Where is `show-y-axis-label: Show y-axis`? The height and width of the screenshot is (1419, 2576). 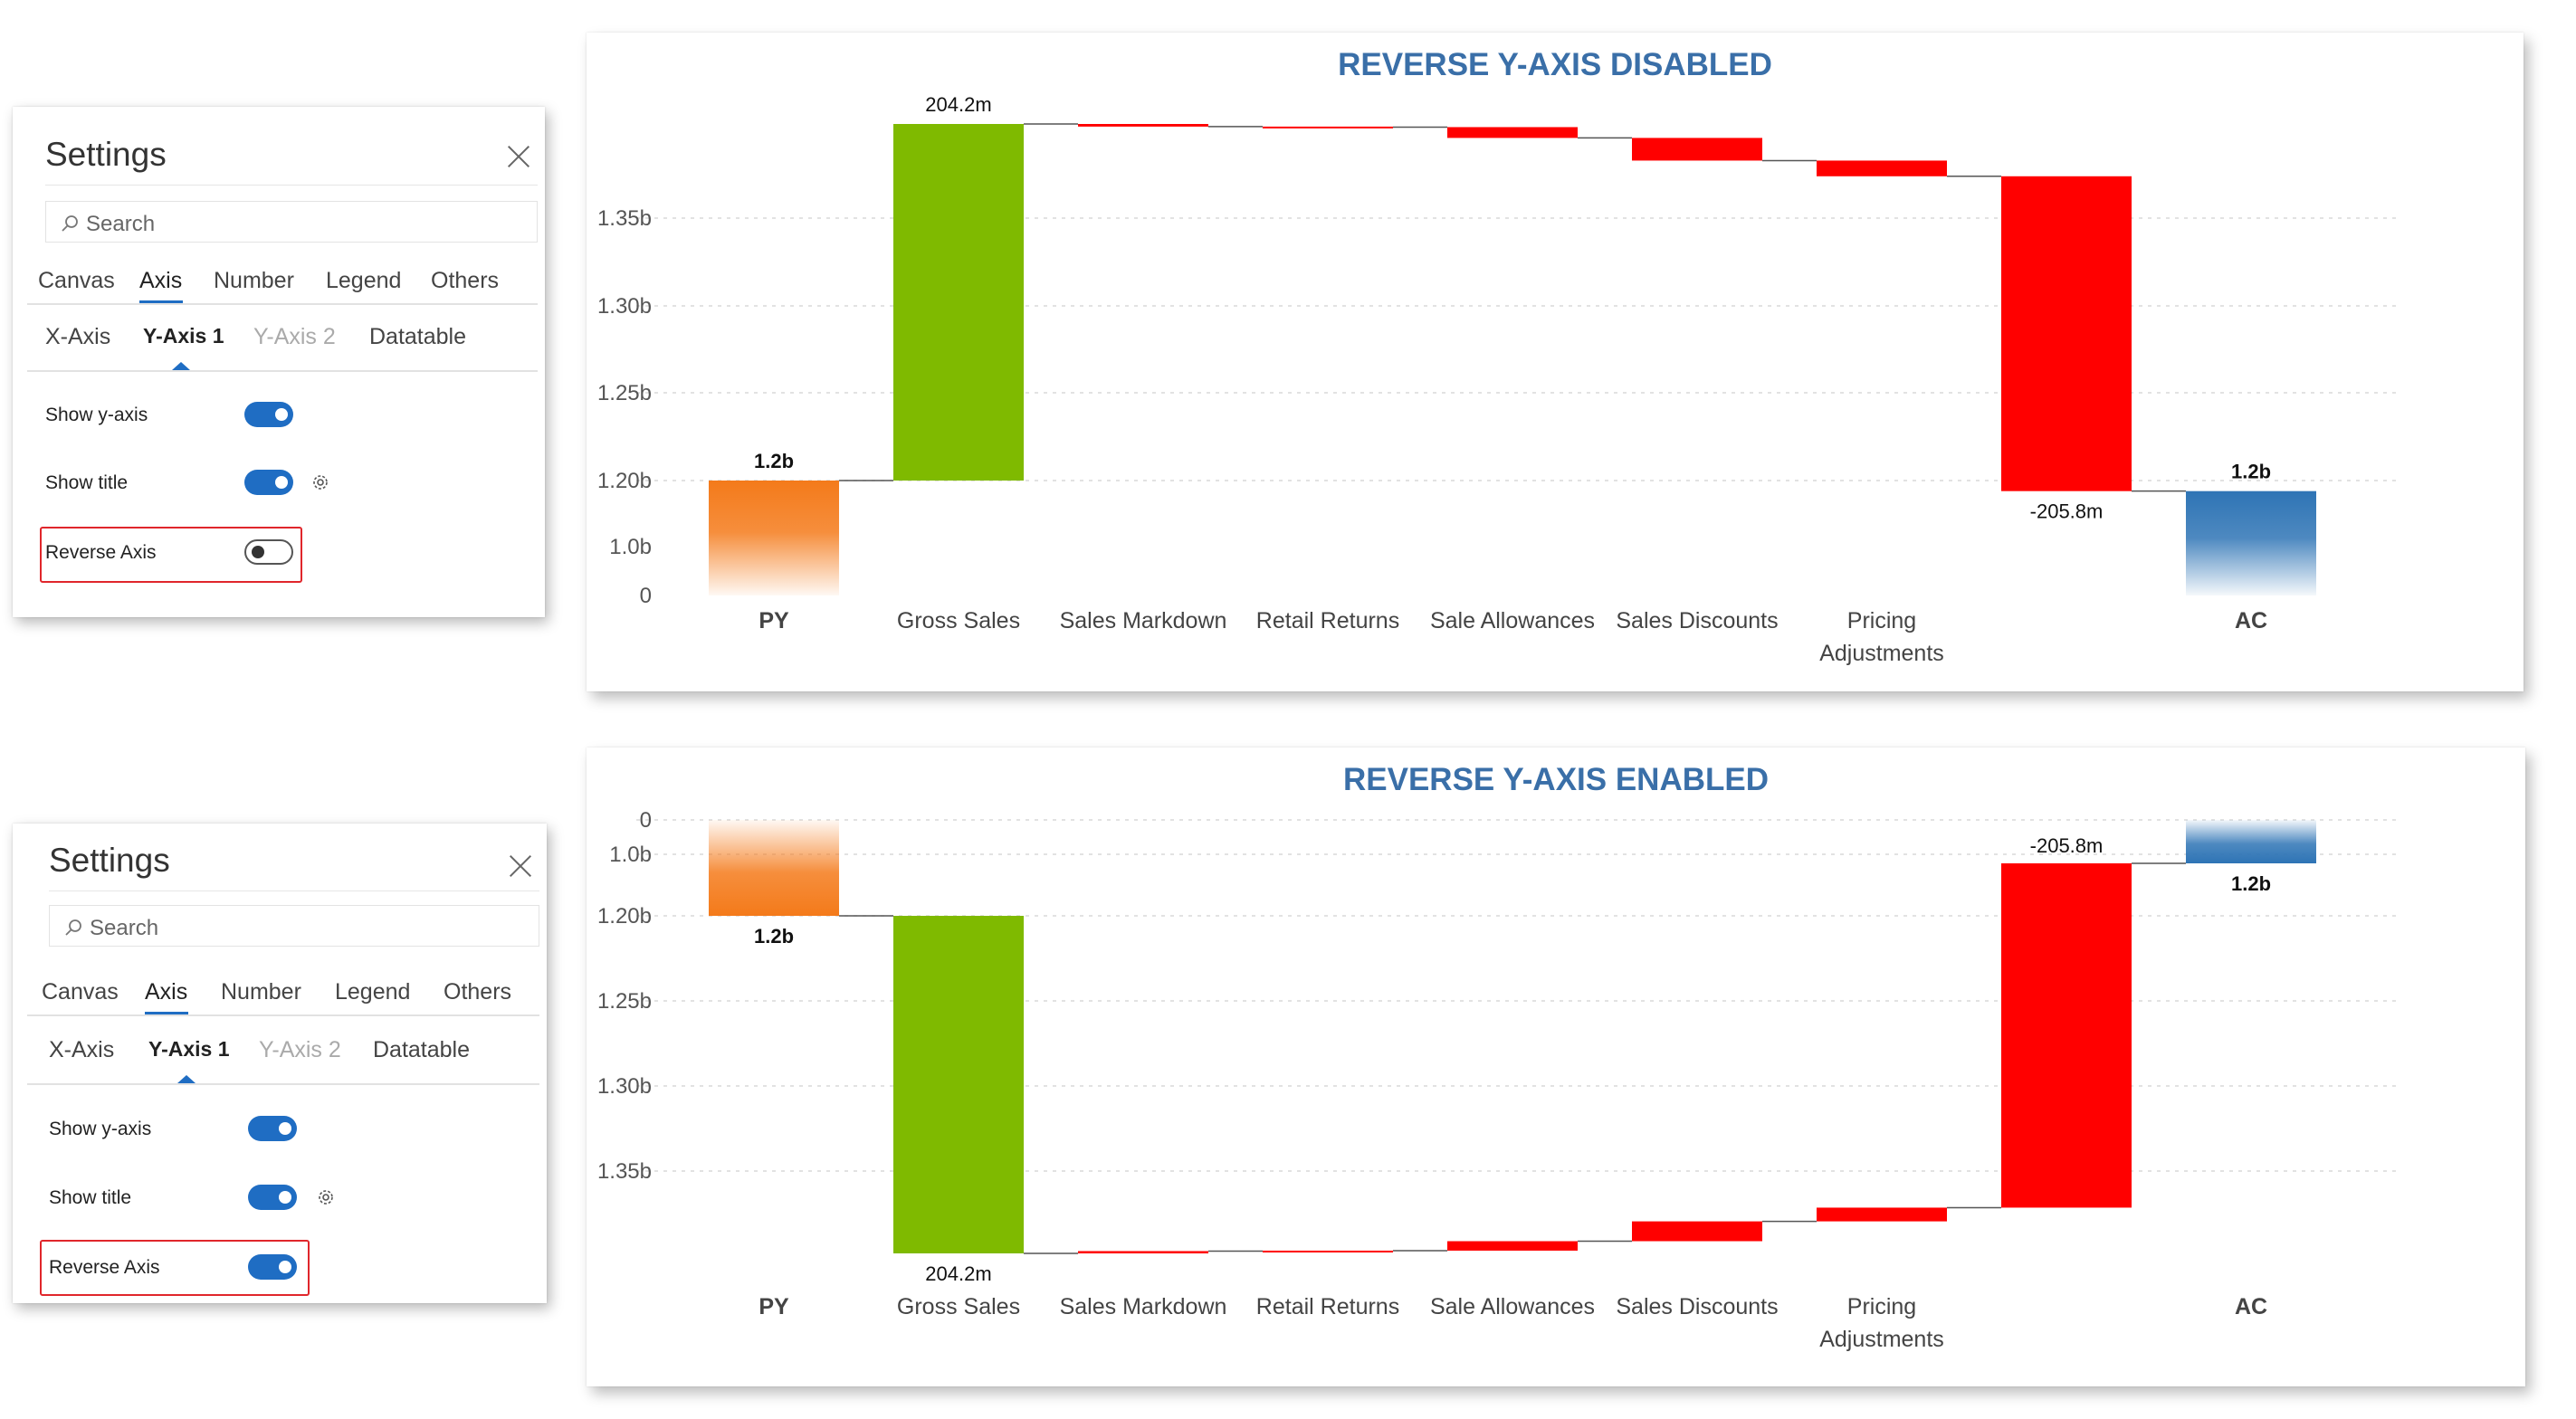 show-y-axis-label: Show y-axis is located at coordinates (97, 415).